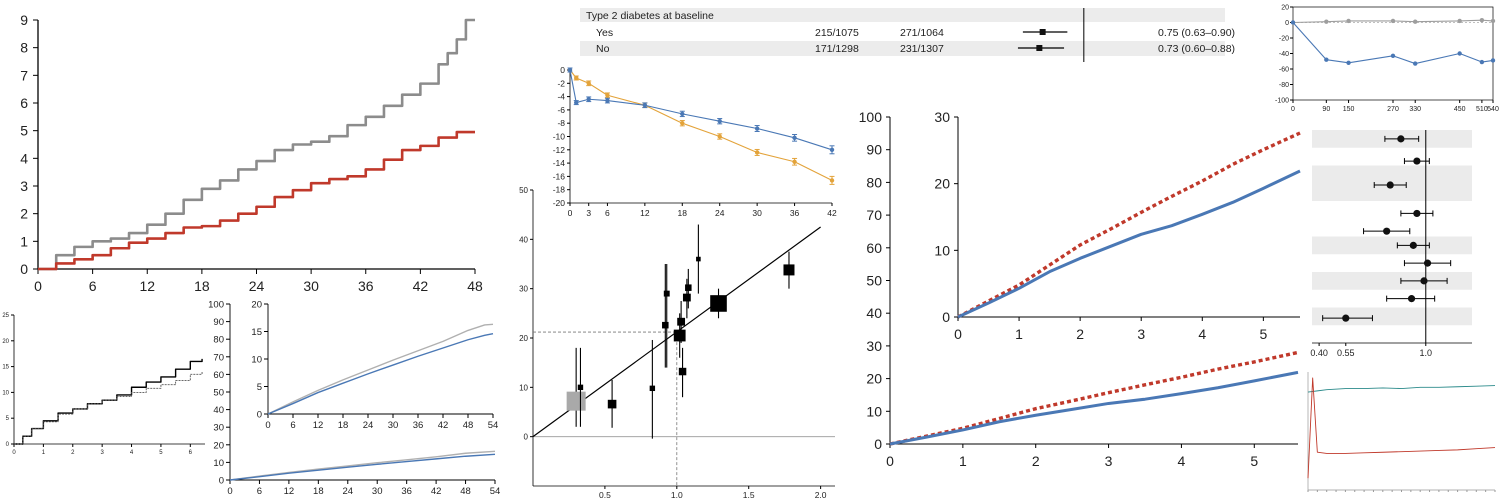 Image resolution: width=1500 pixels, height=500 pixels. I want to click on group-a-count: 215/1075, so click(837, 33).